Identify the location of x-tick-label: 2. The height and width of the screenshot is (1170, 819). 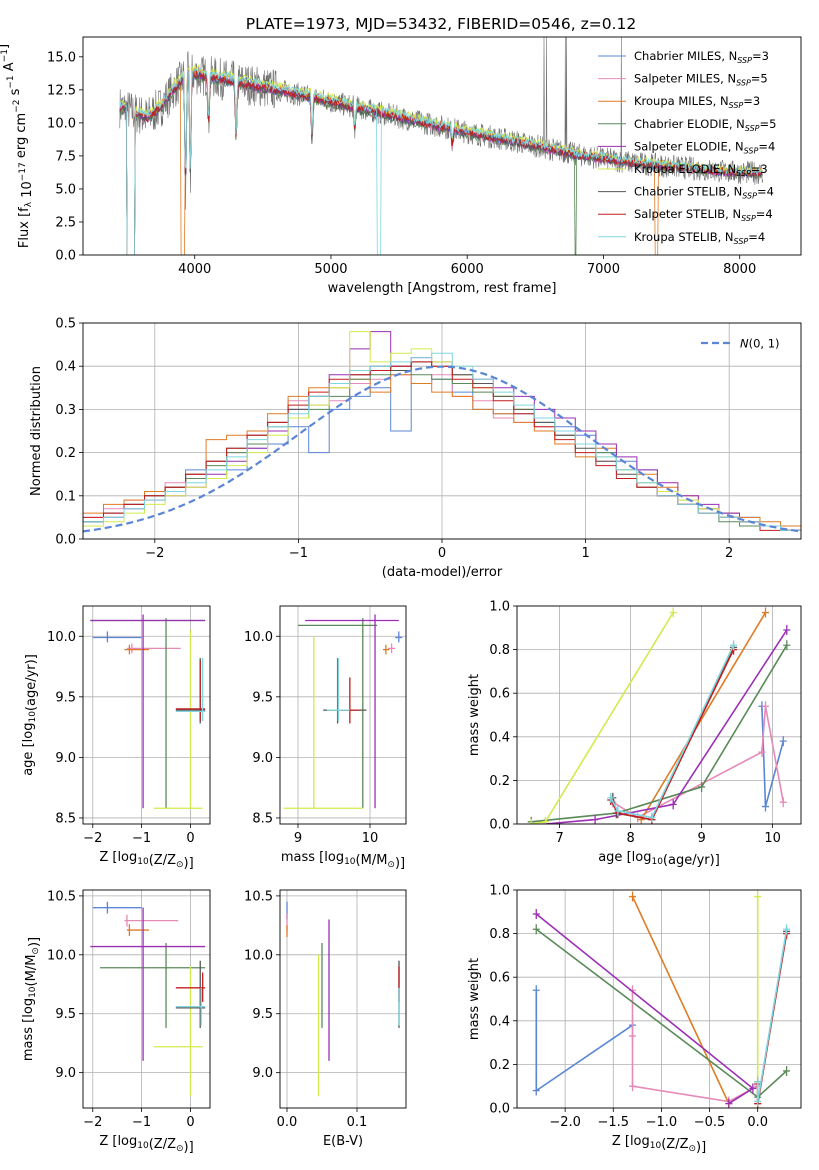
(729, 553).